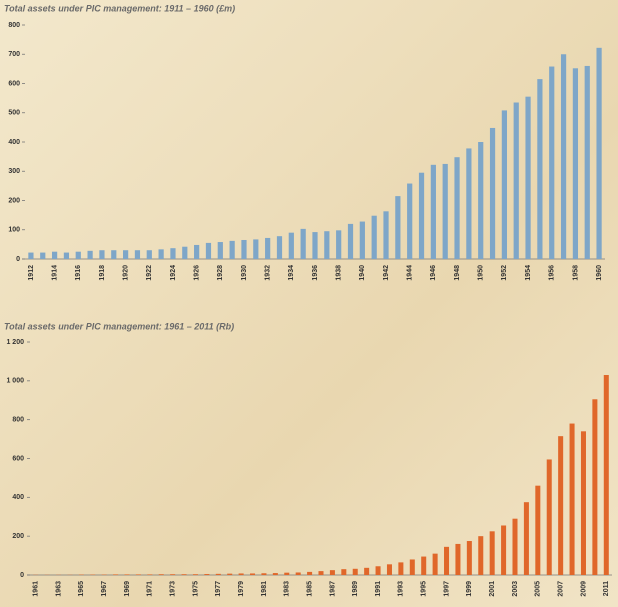 Image resolution: width=618 pixels, height=607 pixels. Describe the element at coordinates (31, 273) in the screenshot. I see `x-tick-label: 1912` at that location.